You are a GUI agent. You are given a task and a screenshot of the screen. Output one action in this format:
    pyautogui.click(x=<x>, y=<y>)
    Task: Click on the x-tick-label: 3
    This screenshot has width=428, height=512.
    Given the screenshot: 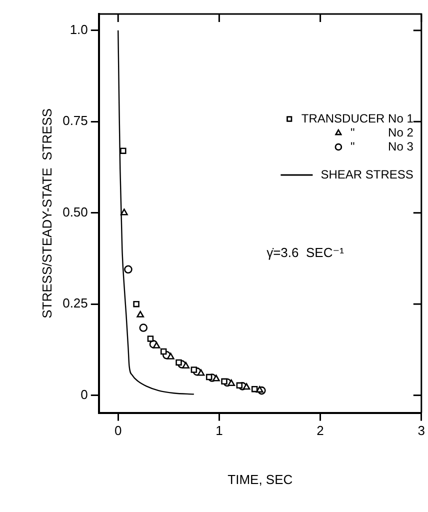 What is the action you would take?
    pyautogui.click(x=421, y=430)
    